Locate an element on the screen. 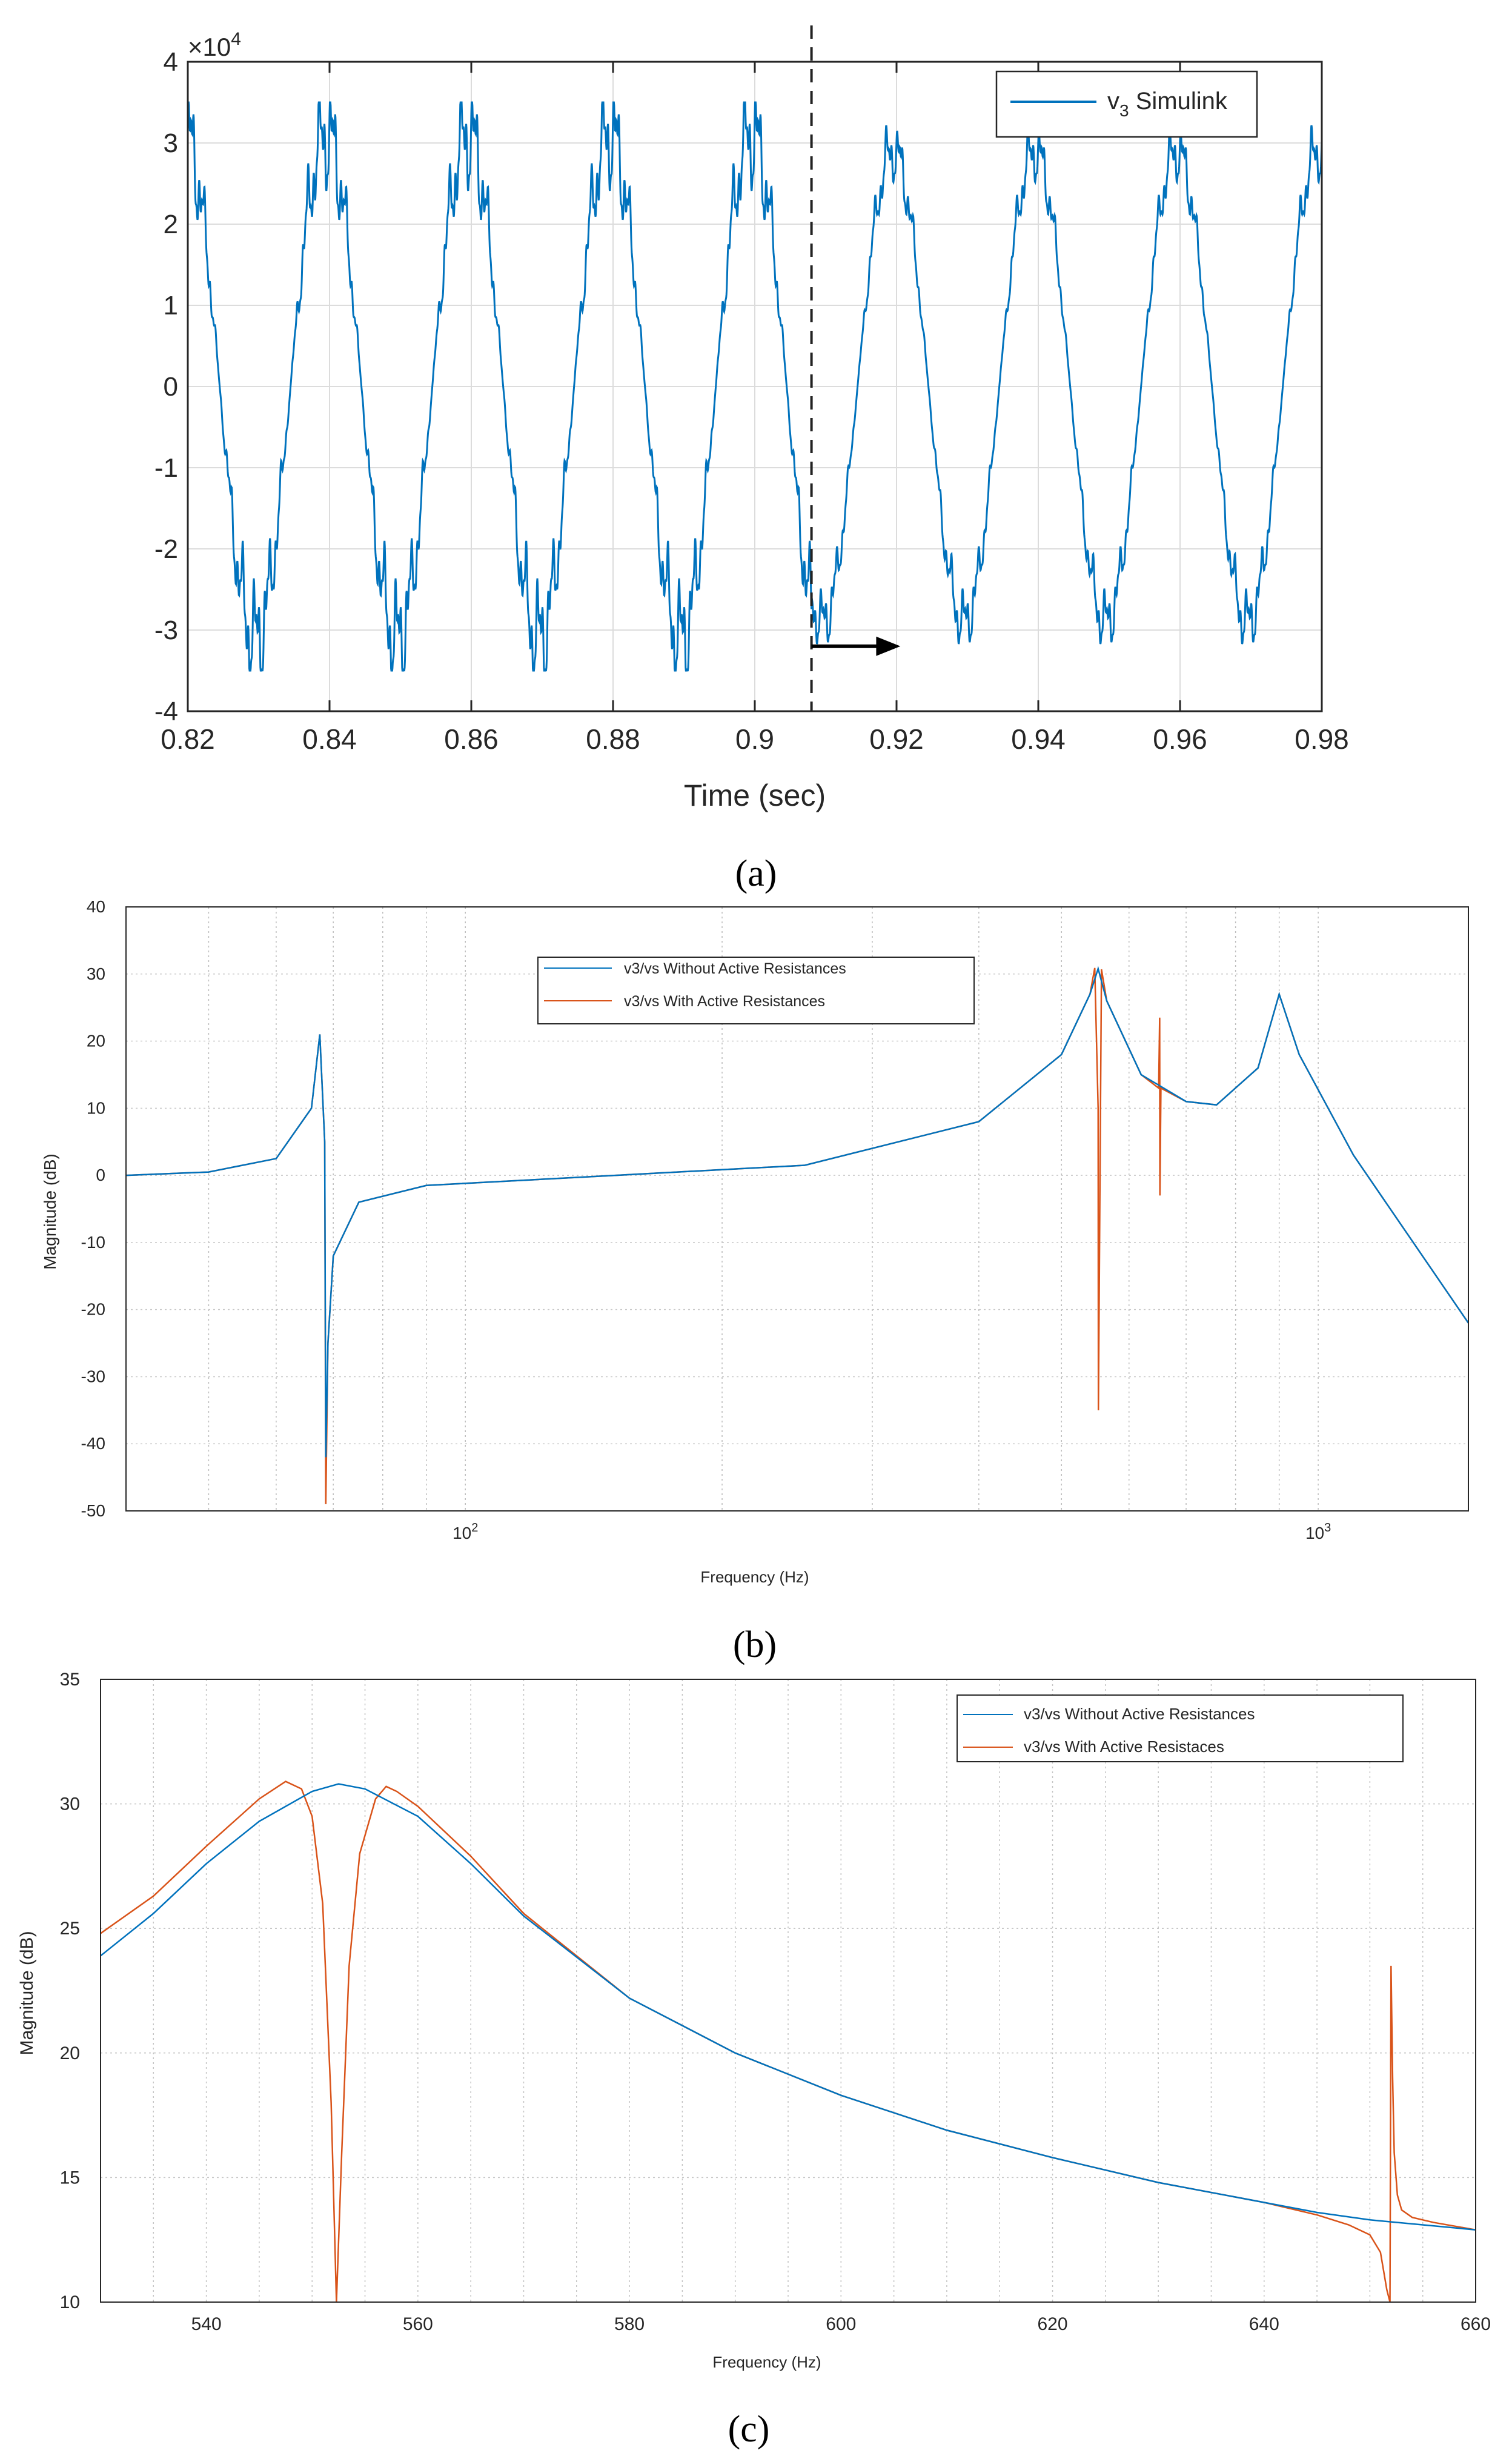 This screenshot has width=1512, height=2459. b-y-tick-label-7: 20 is located at coordinates (96, 1041).